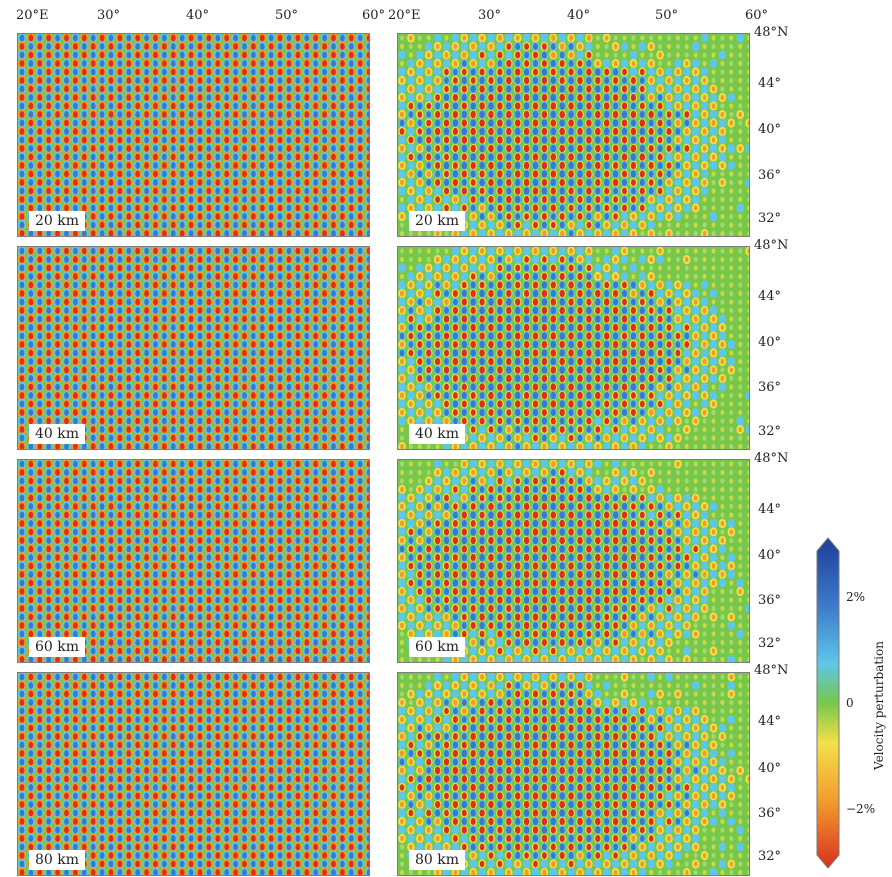  What do you see at coordinates (404, 15) in the screenshot?
I see `lon-label-right-20: 20°E` at bounding box center [404, 15].